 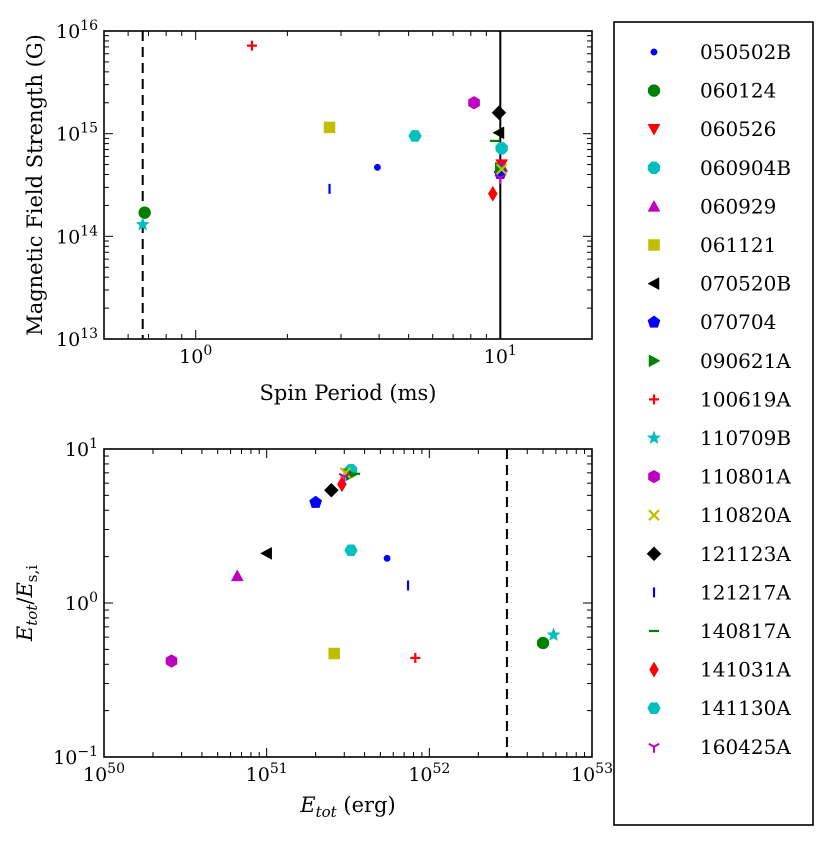 What do you see at coordinates (195, 355) in the screenshot?
I see `top-x-tick-label: 100` at bounding box center [195, 355].